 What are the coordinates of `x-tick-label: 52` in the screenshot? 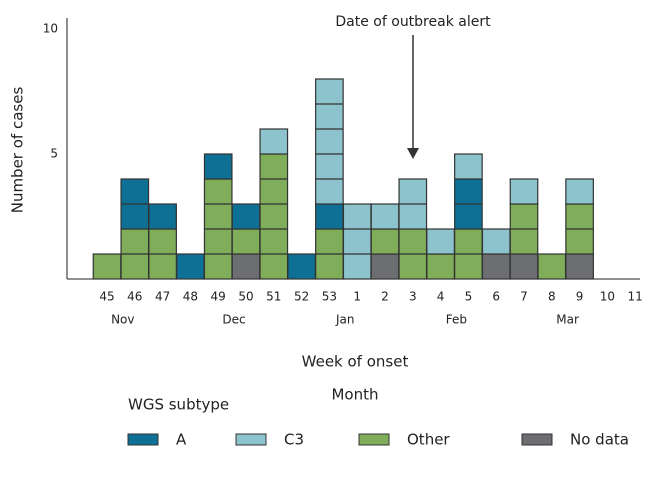 It's located at (301, 297).